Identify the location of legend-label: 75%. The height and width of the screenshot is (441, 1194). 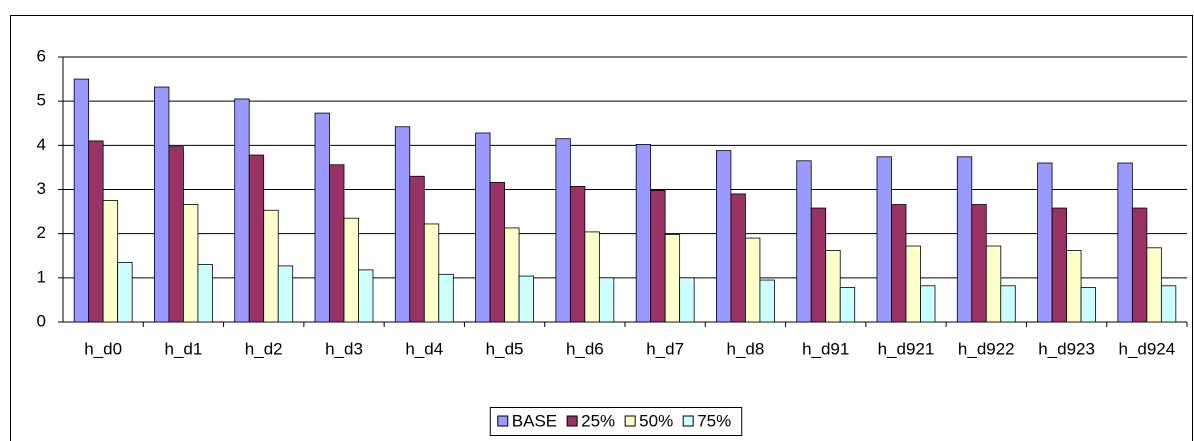
(714, 420).